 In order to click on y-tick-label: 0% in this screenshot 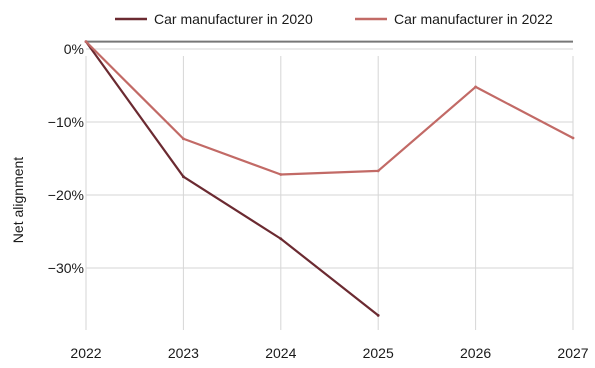, I will do `click(74, 49)`.